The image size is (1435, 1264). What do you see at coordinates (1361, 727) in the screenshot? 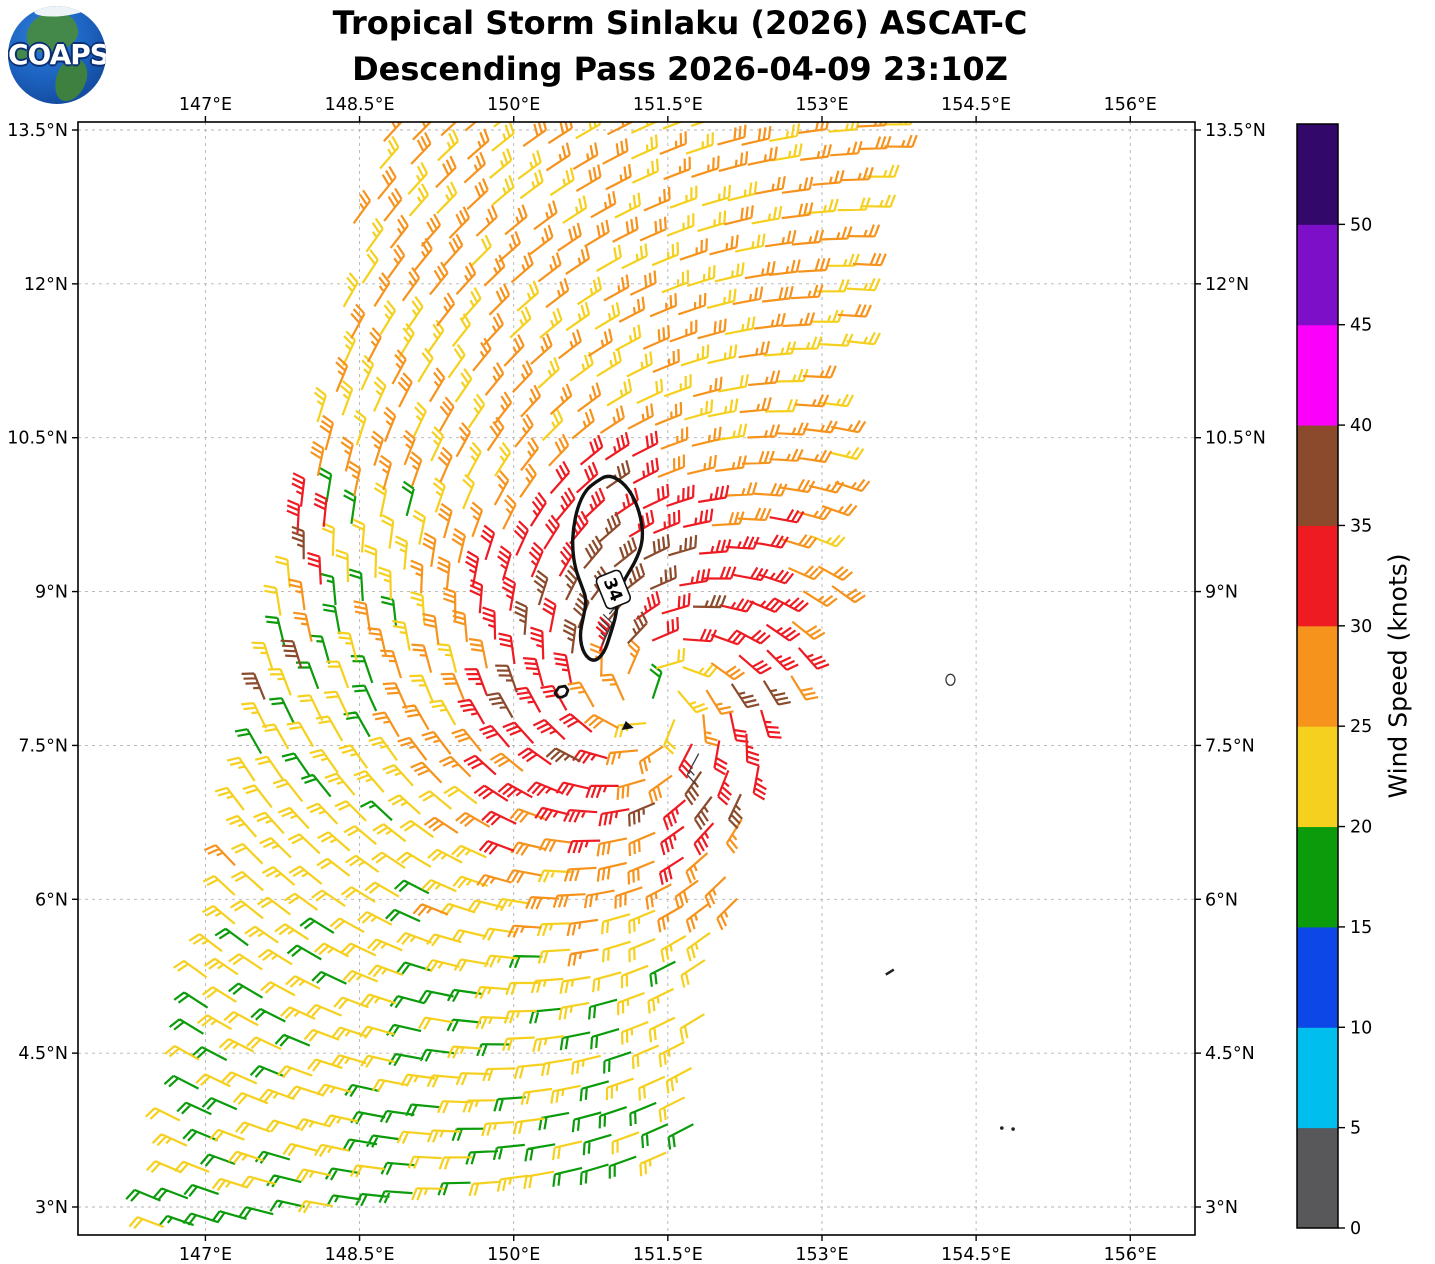
I see `colorbar-tick-label: 25` at bounding box center [1361, 727].